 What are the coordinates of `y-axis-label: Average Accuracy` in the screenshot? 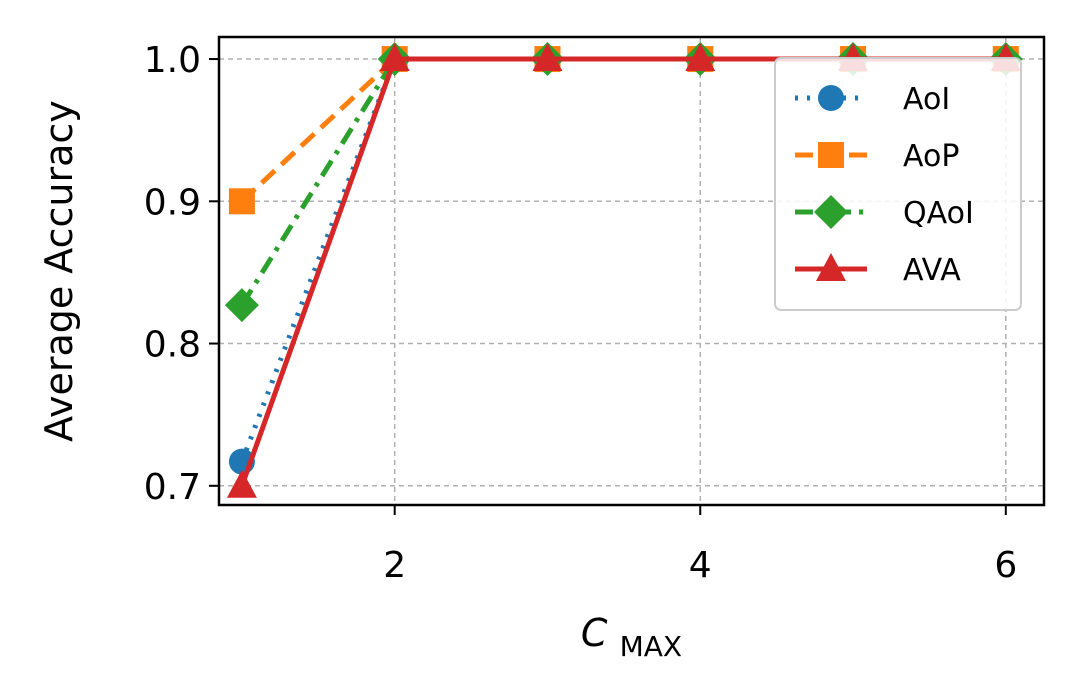 It's located at (59, 271).